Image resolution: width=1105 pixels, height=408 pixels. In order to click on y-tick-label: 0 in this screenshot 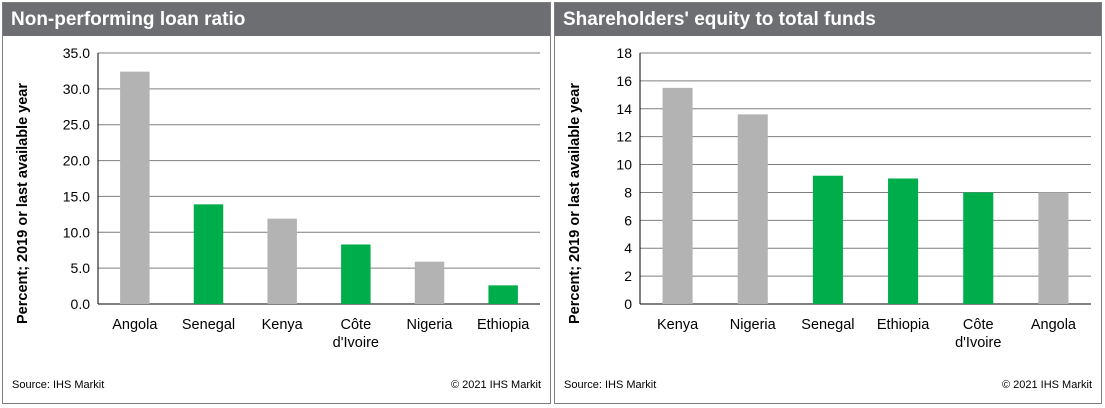, I will do `click(628, 304)`.